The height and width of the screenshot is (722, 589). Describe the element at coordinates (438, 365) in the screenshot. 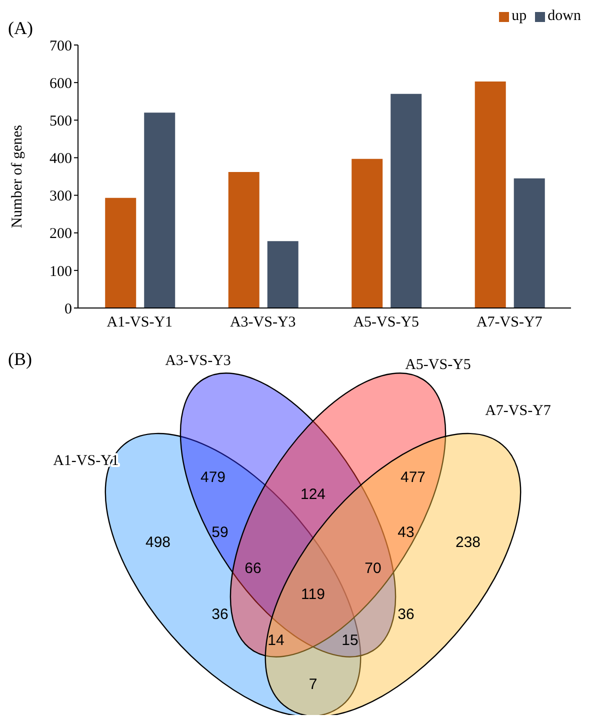

I see `category-label: A5-VS-Y5` at that location.